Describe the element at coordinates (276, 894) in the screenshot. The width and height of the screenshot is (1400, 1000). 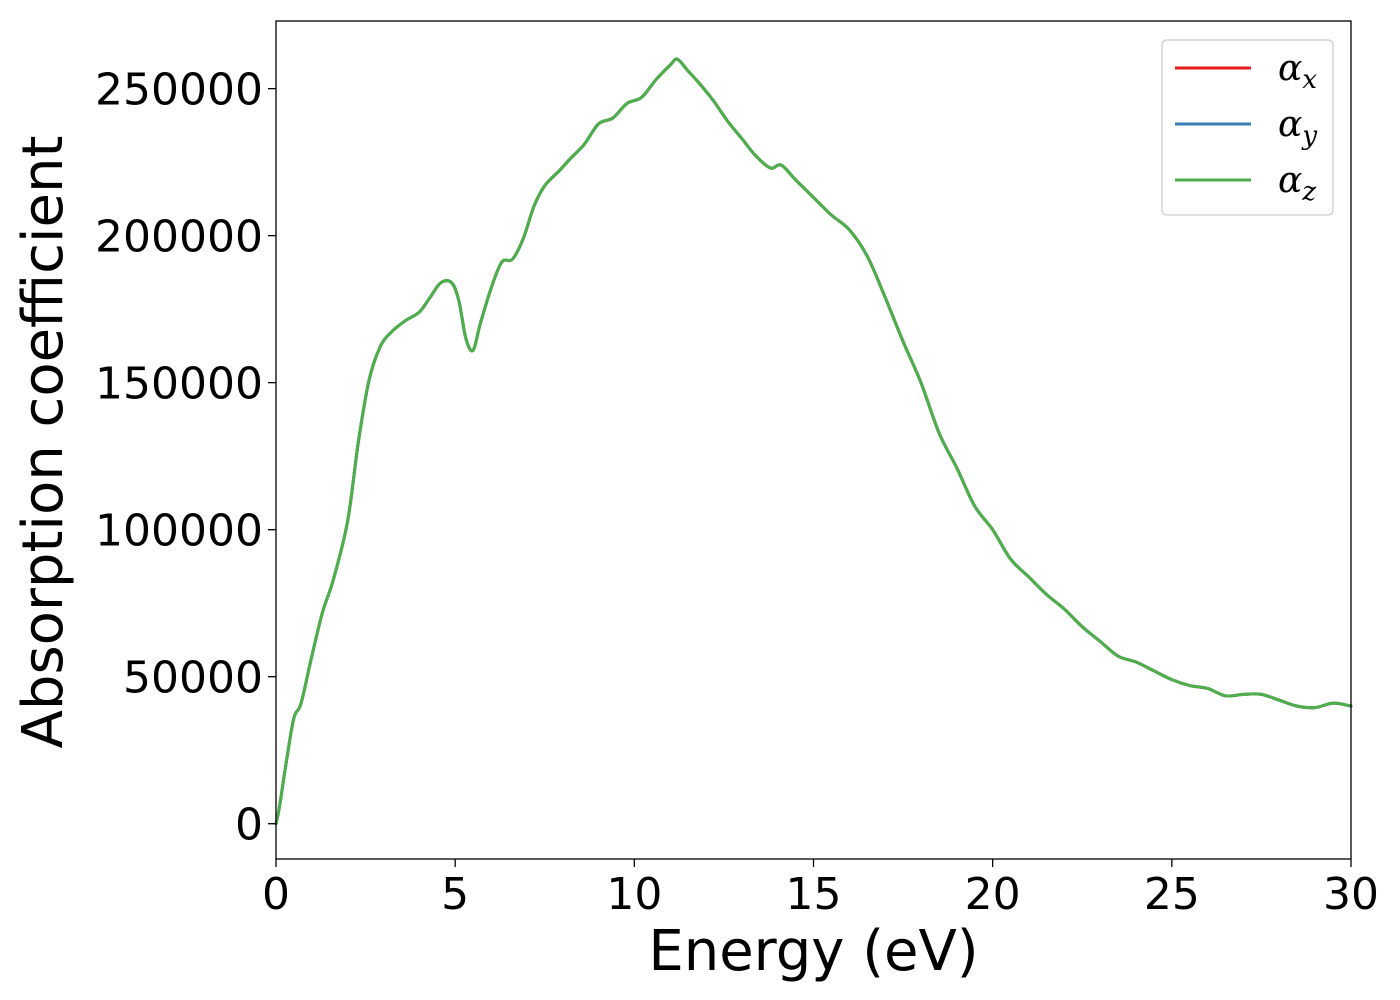
I see `x-tick-label: 0` at that location.